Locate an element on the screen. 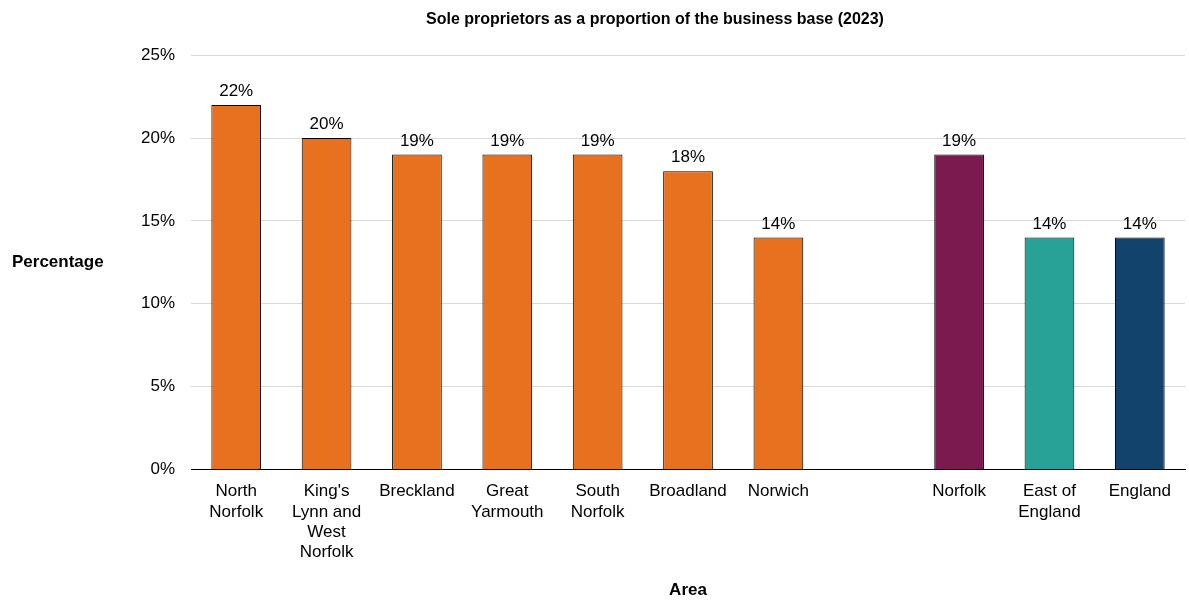 Image resolution: width=1189 pixels, height=601 pixels. y-axis-title: Percentage is located at coordinates (58, 261).